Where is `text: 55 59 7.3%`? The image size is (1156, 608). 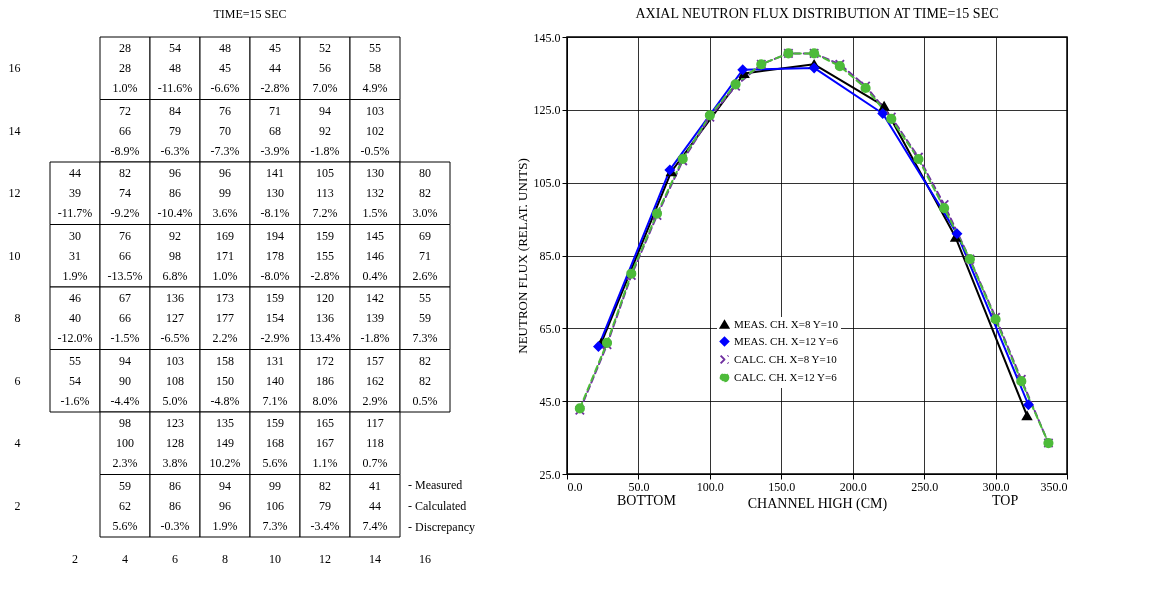 text: 55 59 7.3% is located at coordinates (425, 318).